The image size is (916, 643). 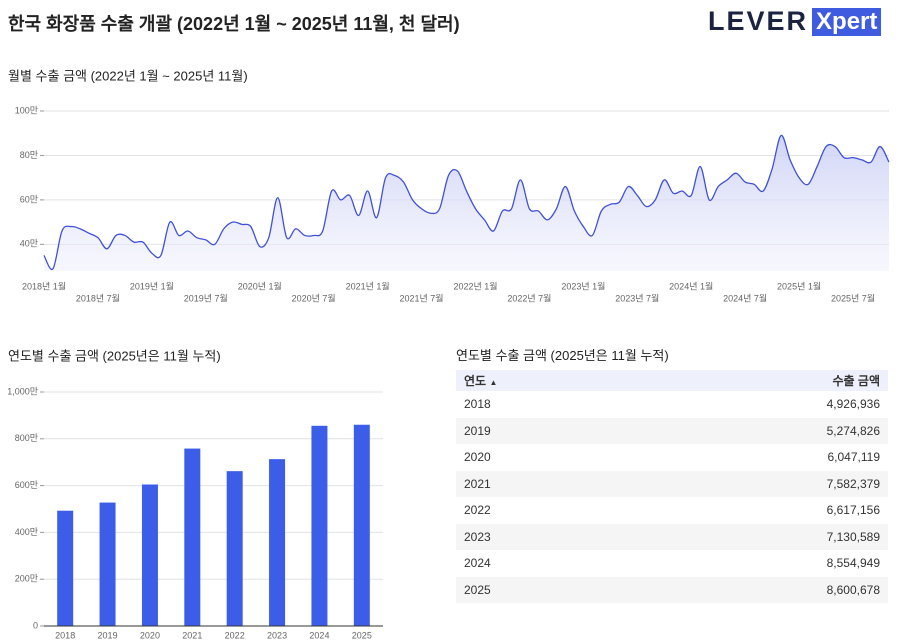 I want to click on table-cell: 7,130,589, so click(x=761, y=536).